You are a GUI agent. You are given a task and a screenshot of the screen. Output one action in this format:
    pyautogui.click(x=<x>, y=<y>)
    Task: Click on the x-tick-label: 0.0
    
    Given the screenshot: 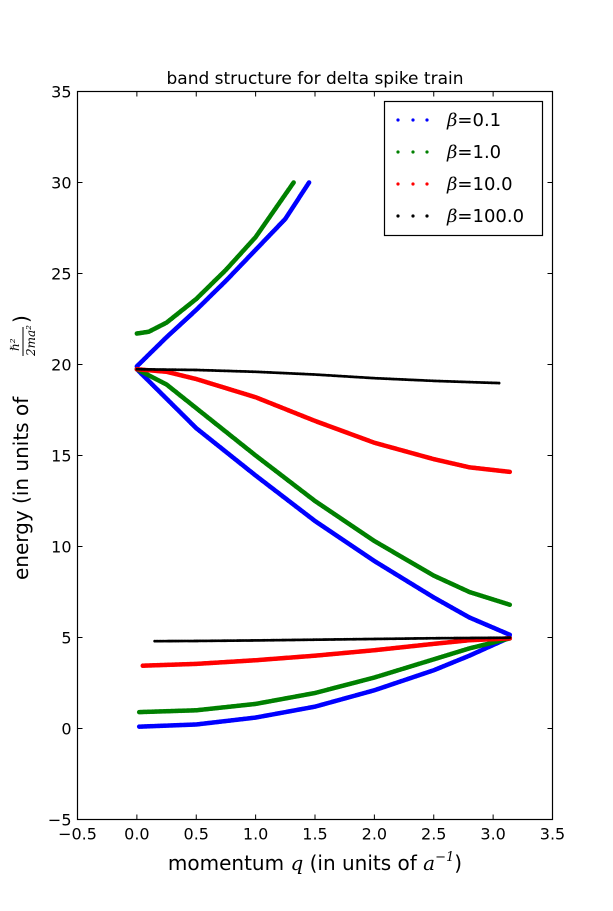 What is the action you would take?
    pyautogui.click(x=136, y=834)
    